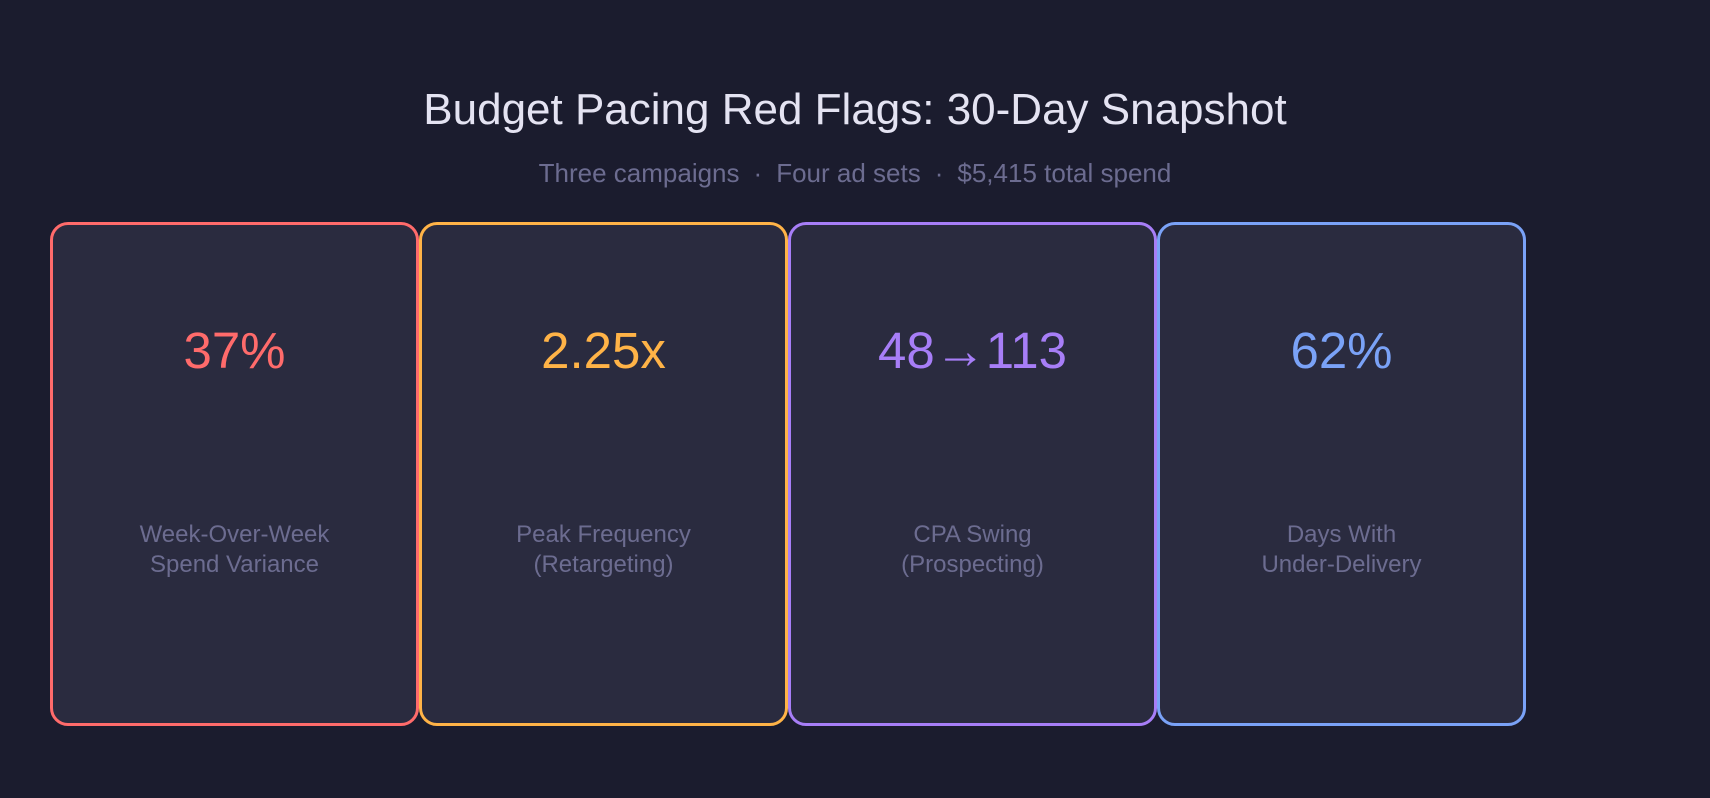 The height and width of the screenshot is (798, 1710). Describe the element at coordinates (639, 173) in the screenshot. I see `subtitle-campaigns: Three campaigns` at that location.